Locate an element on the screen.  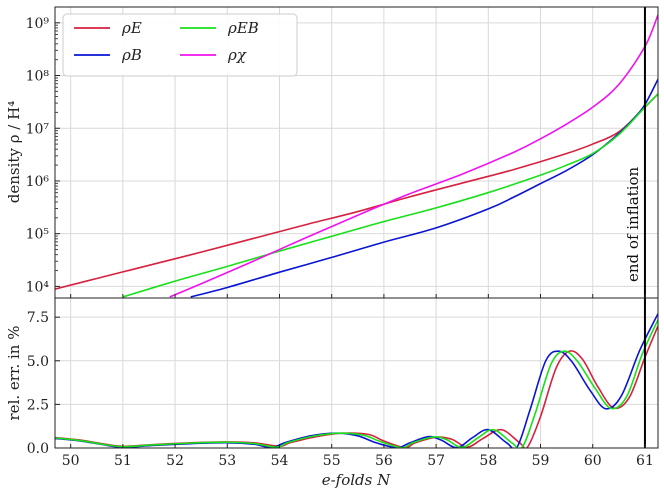
x-tick-label: 60 is located at coordinates (593, 461).